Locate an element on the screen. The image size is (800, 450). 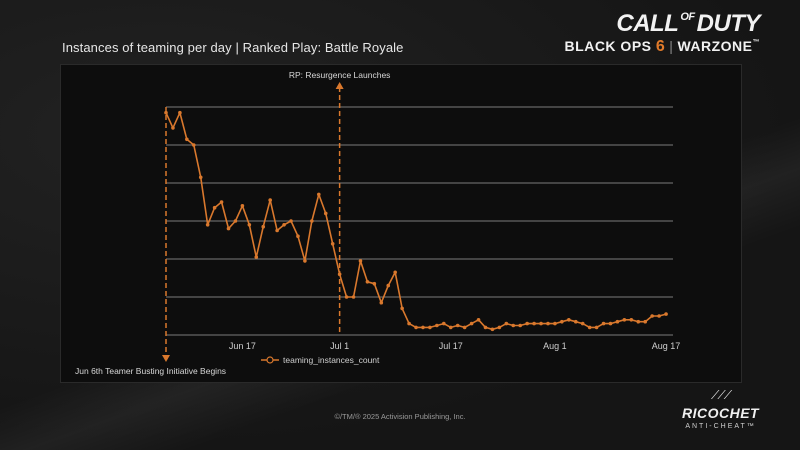
x-tick-label: Jun 17 is located at coordinates (242, 346).